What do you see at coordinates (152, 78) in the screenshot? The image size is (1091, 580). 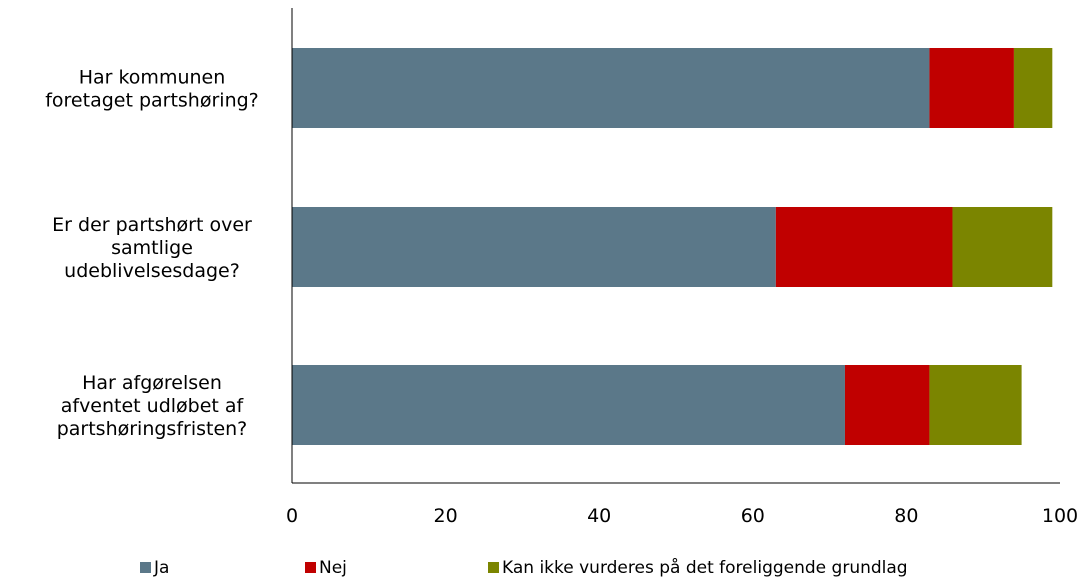 I see `category-label: Har kommunen` at bounding box center [152, 78].